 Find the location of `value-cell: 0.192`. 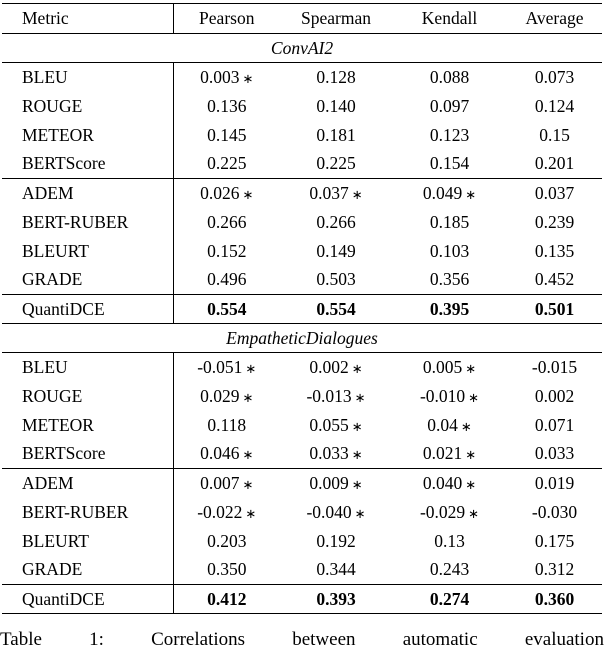

value-cell: 0.192 is located at coordinates (336, 540).